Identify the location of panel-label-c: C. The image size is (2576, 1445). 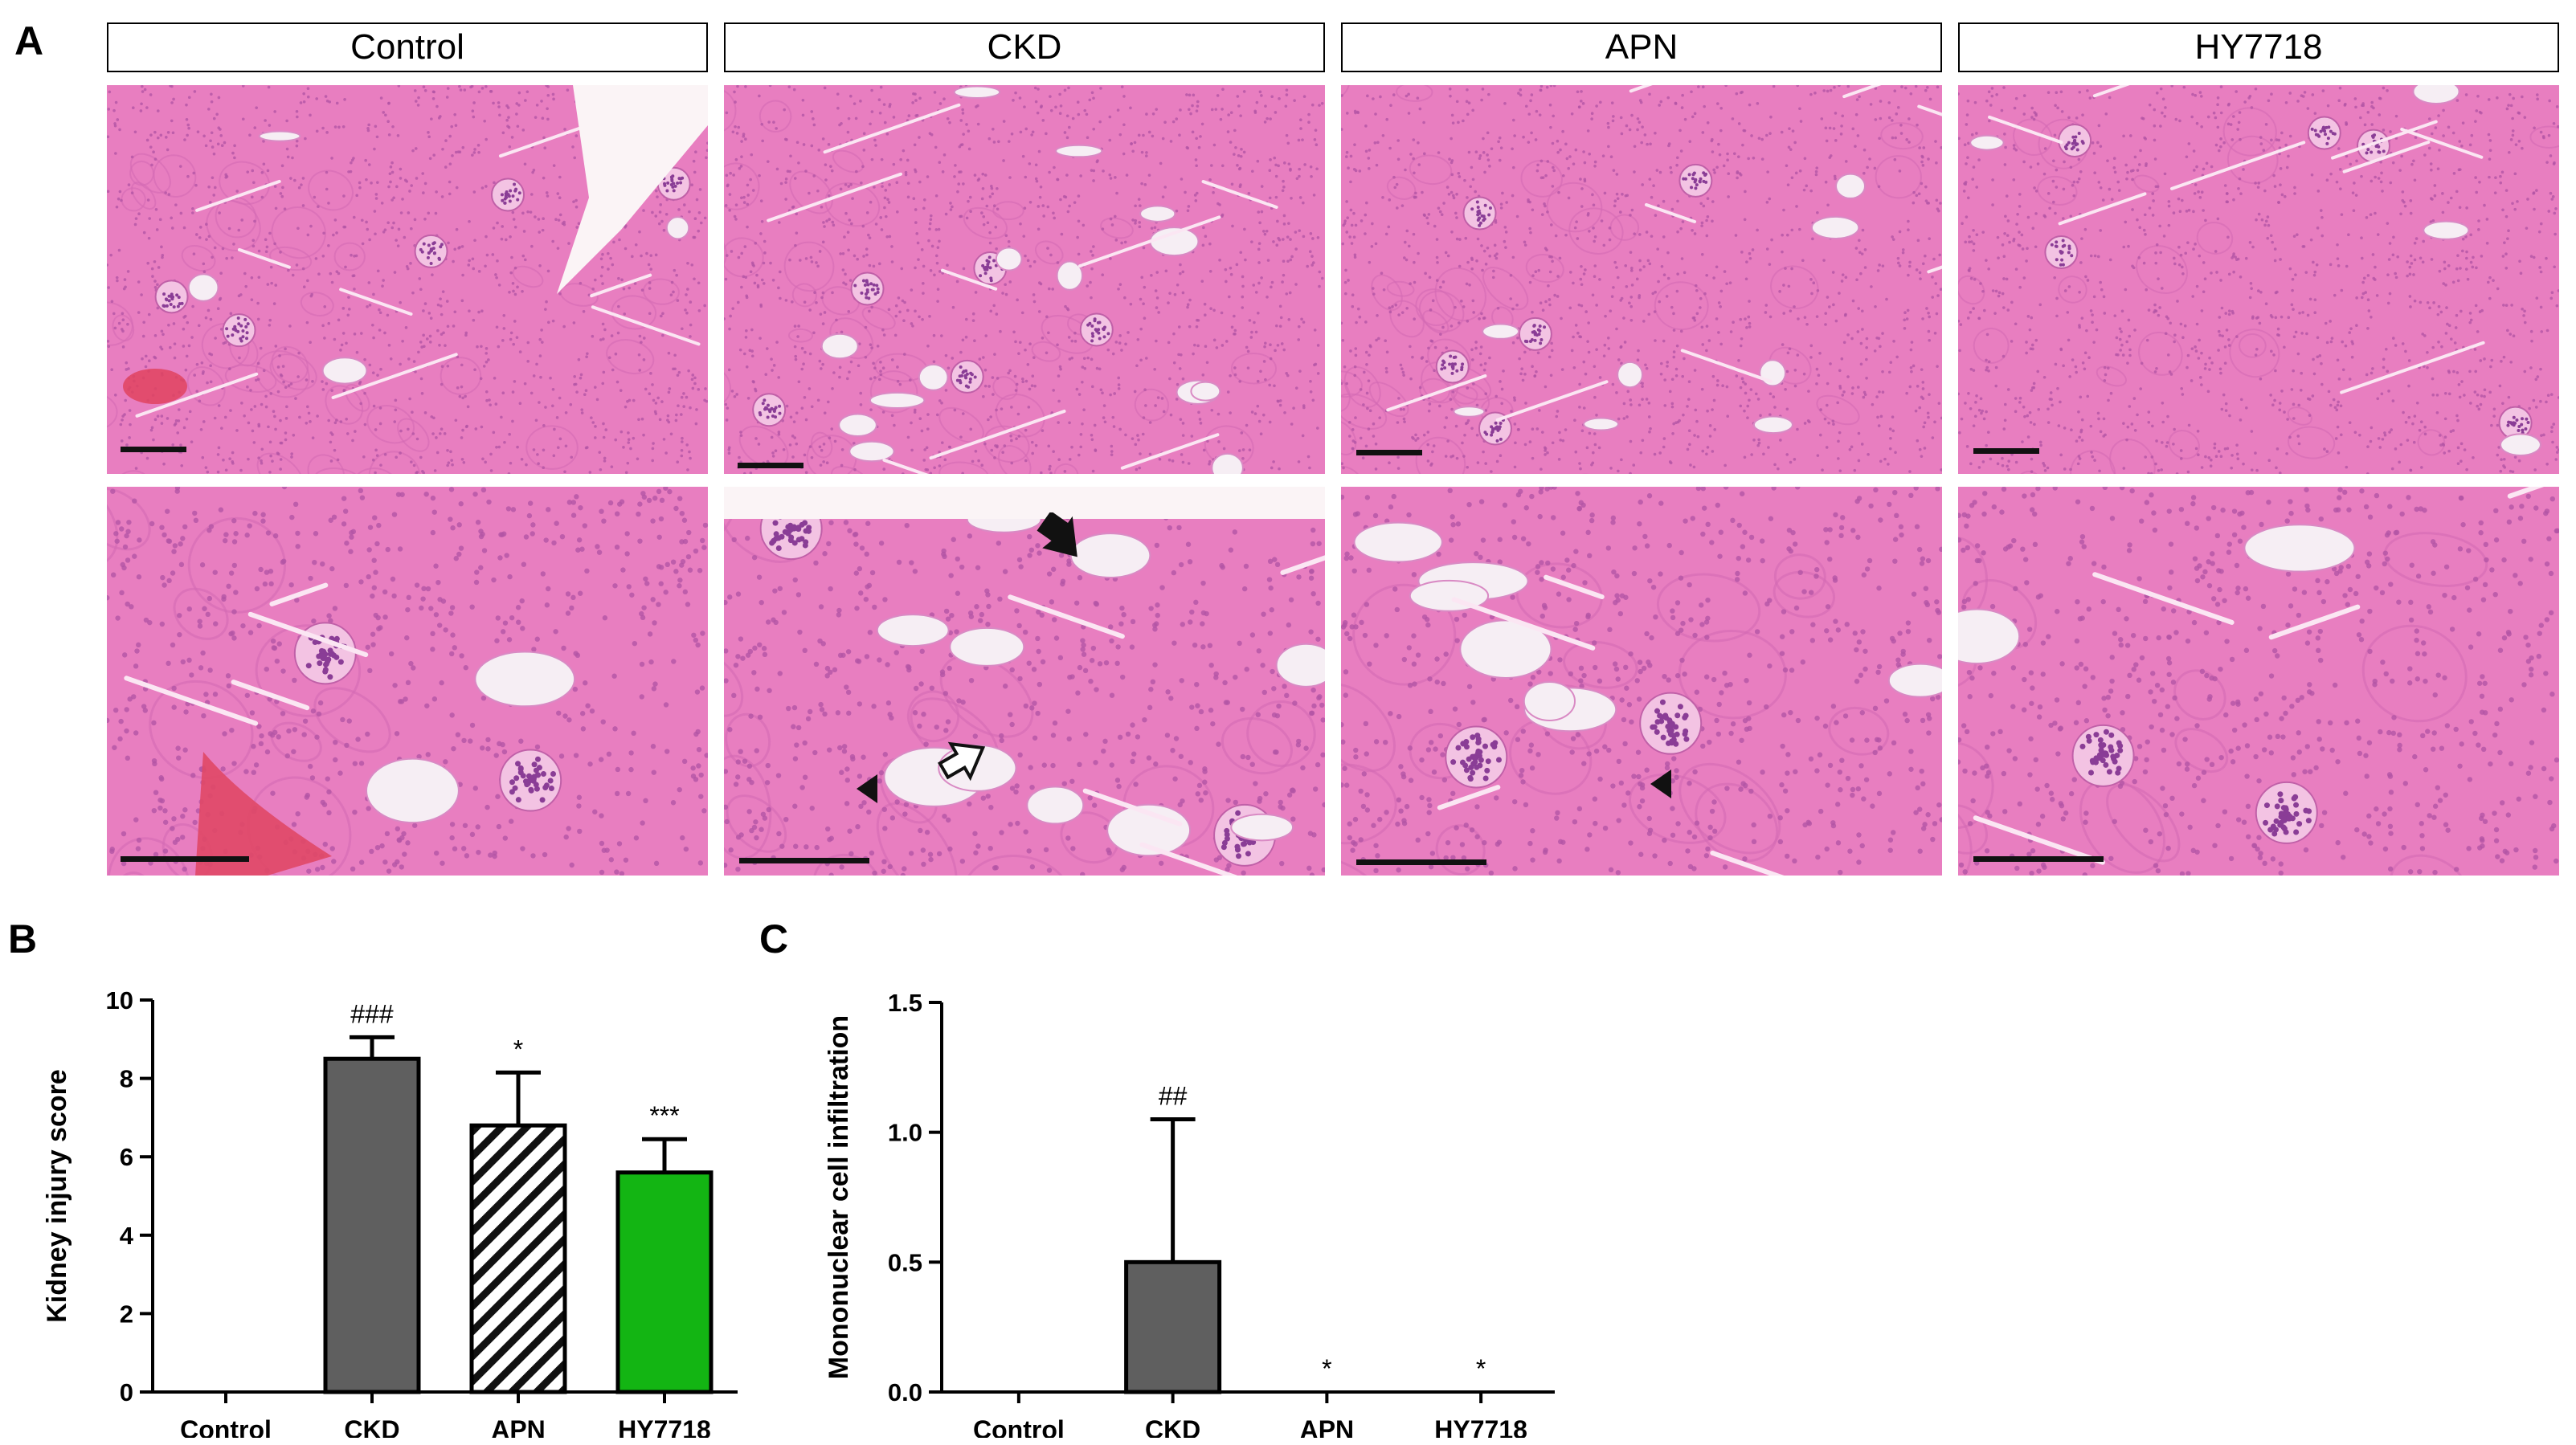
(774, 939).